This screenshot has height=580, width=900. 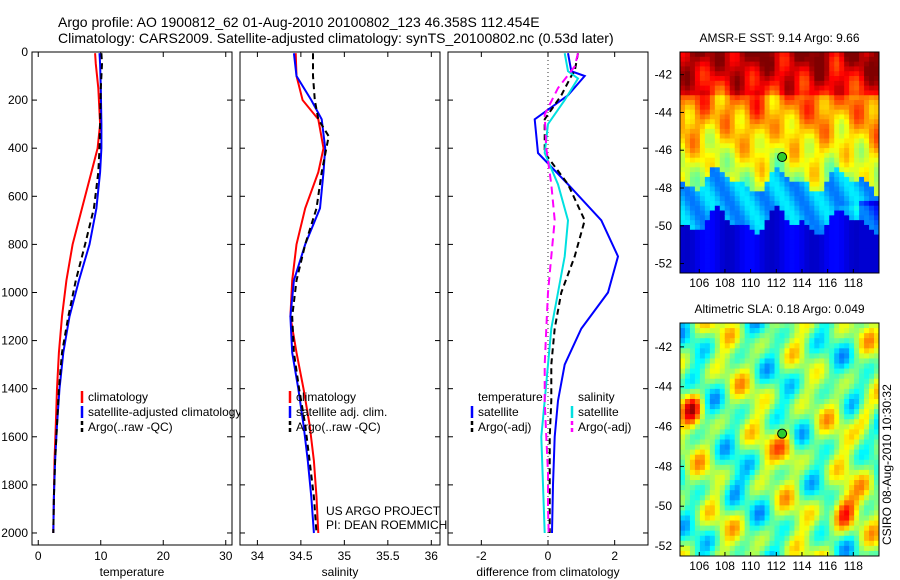 What do you see at coordinates (345, 556) in the screenshot?
I see `x-tick-label: 35` at bounding box center [345, 556].